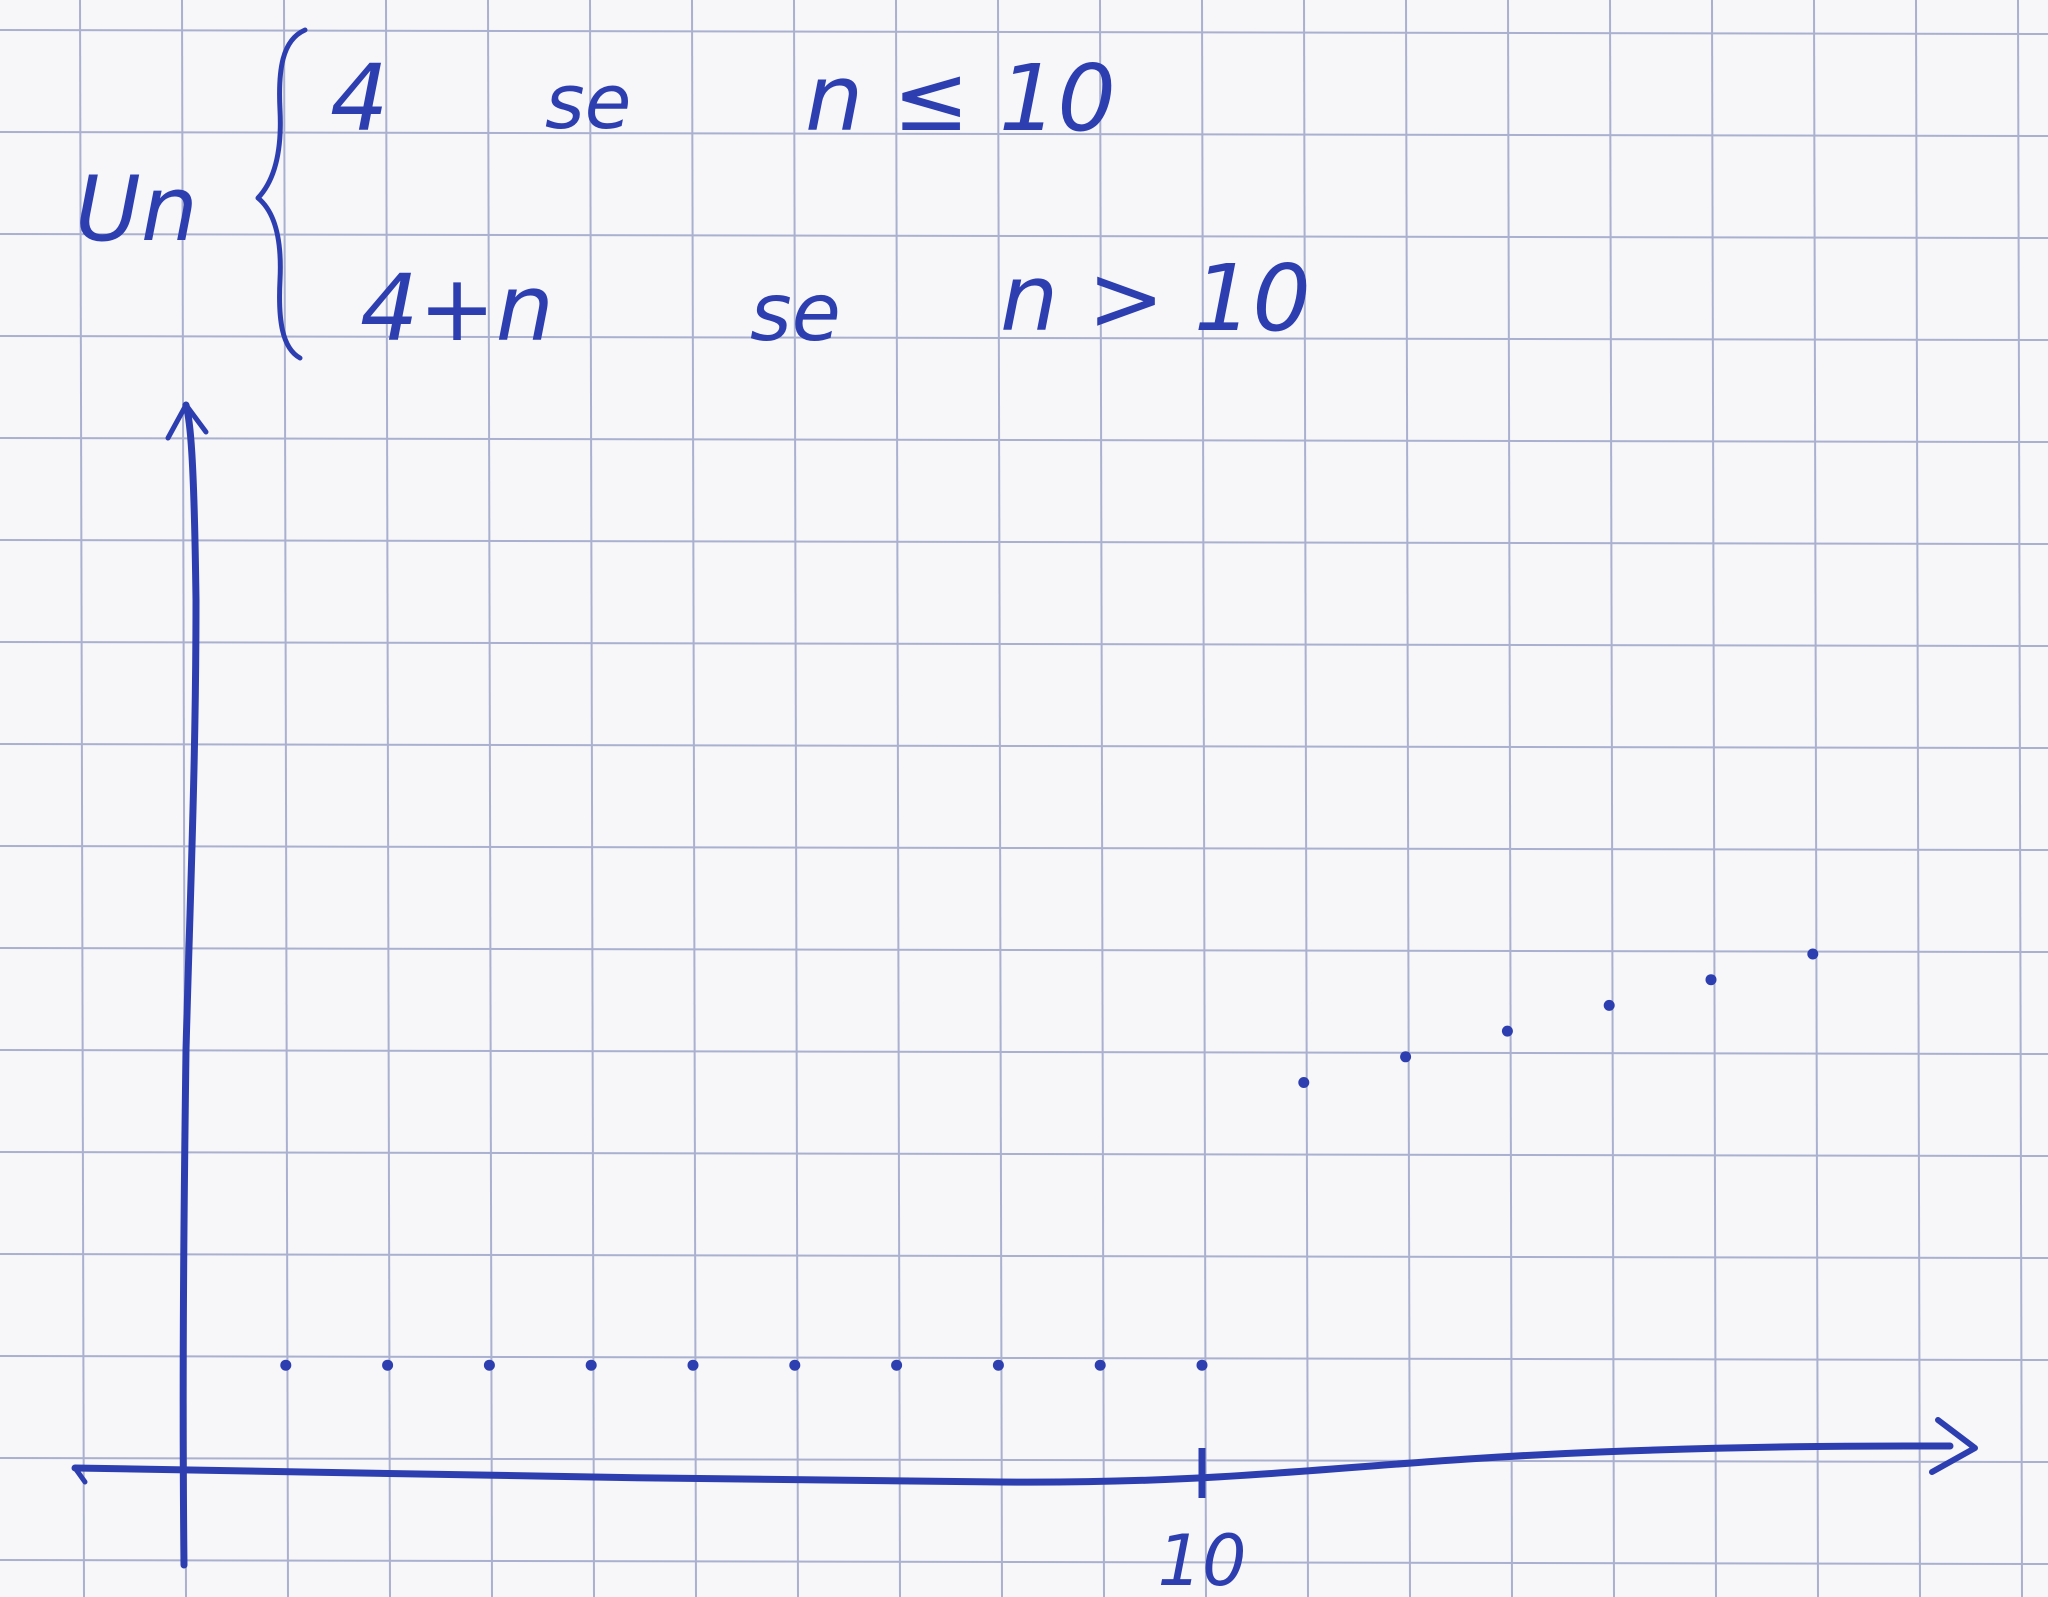 The image size is (2048, 1597). Describe the element at coordinates (795, 312) in the screenshot. I see `case-2-word: se` at that location.